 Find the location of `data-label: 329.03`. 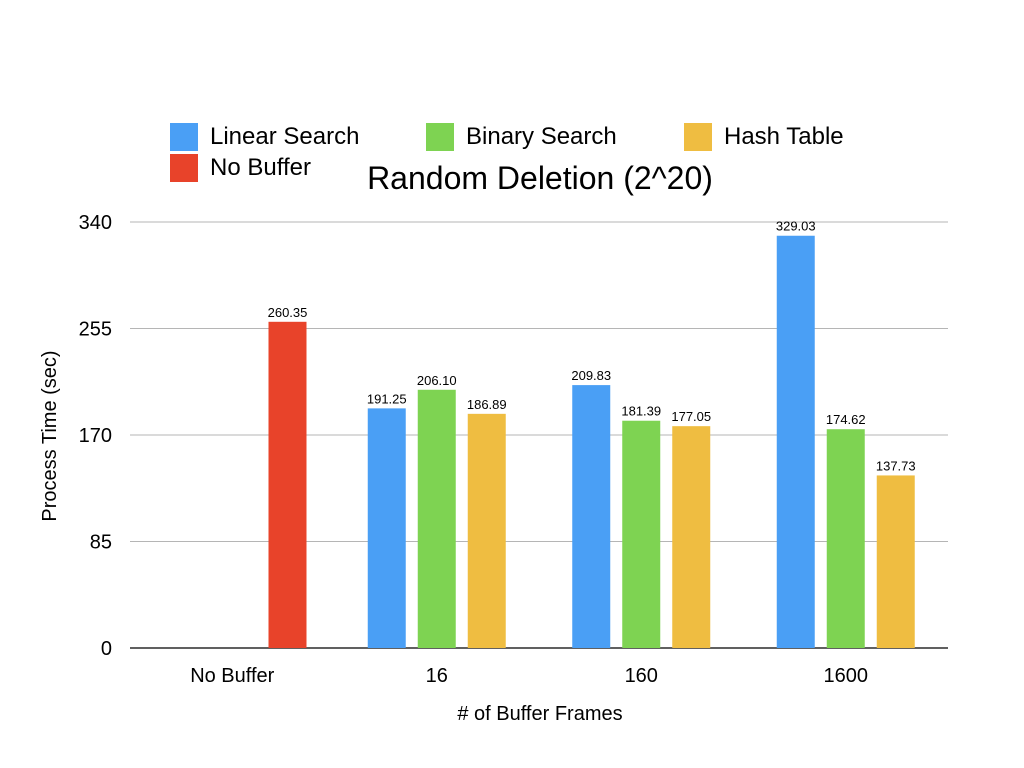

data-label: 329.03 is located at coordinates (796, 226).